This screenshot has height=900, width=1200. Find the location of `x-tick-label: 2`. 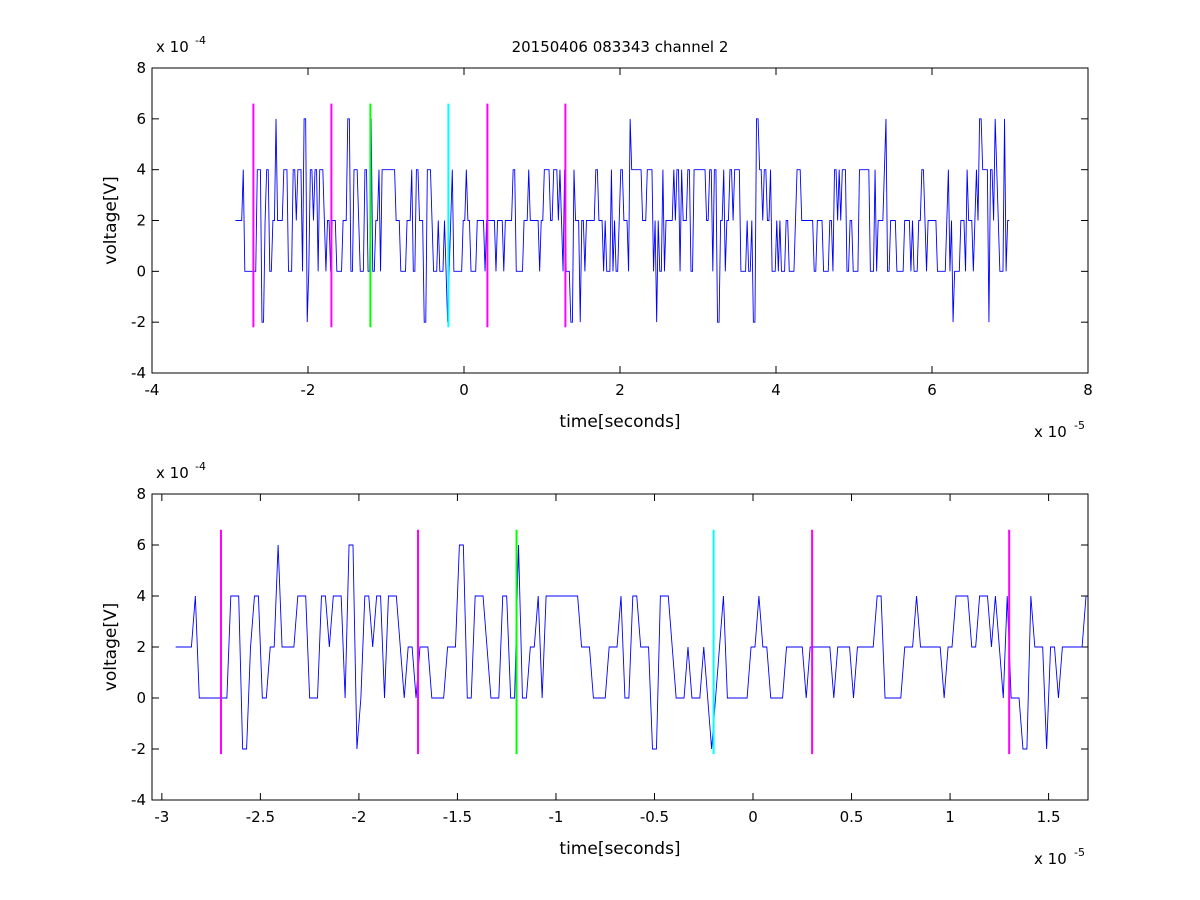

x-tick-label: 2 is located at coordinates (620, 390).